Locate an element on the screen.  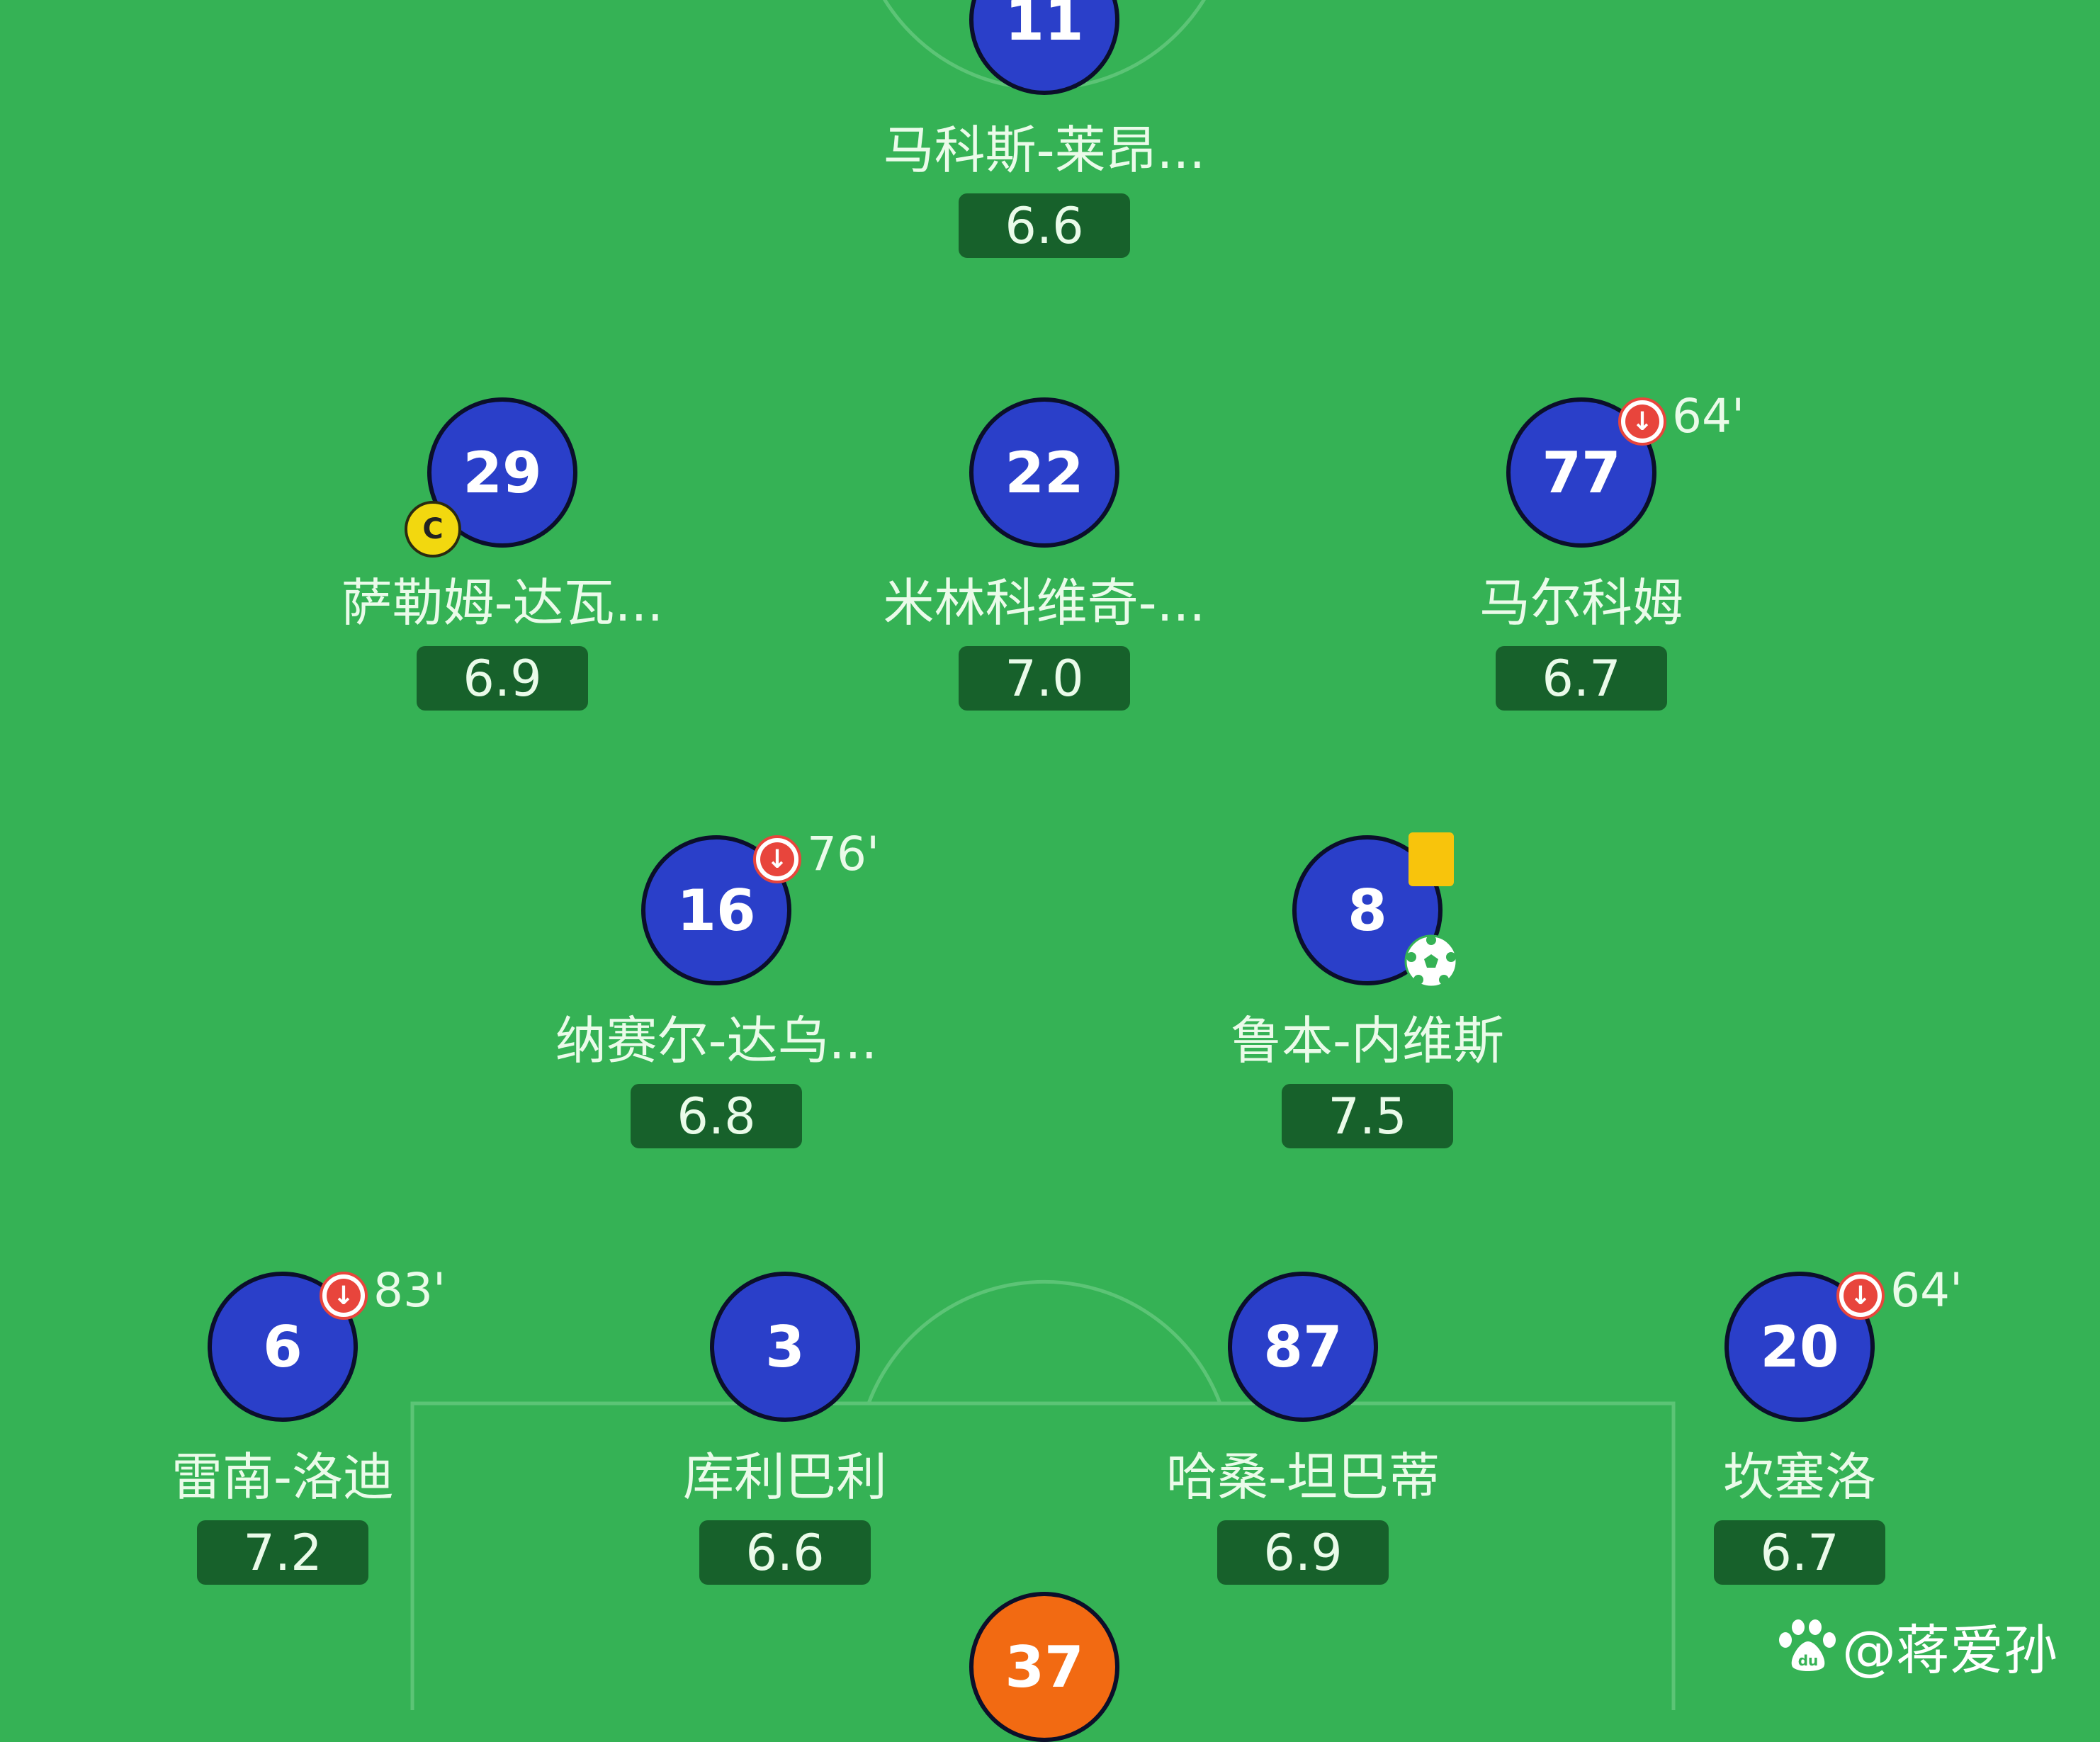
watermark-text: @蒋爱孙 is located at coordinates (1949, 1650).